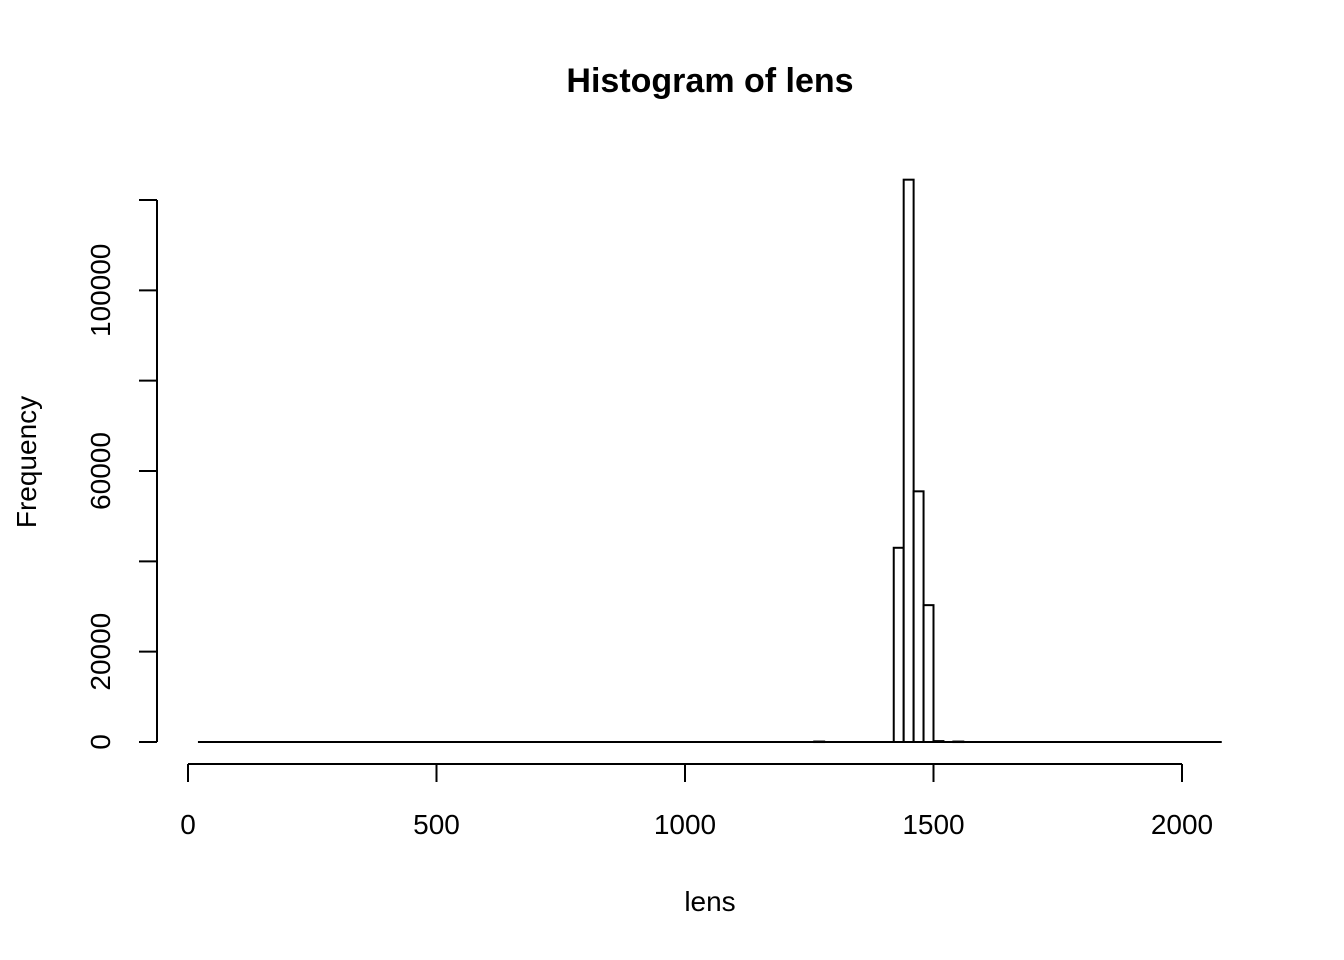 The width and height of the screenshot is (1344, 960). I want to click on y-tick-label: 20000, so click(100, 652).